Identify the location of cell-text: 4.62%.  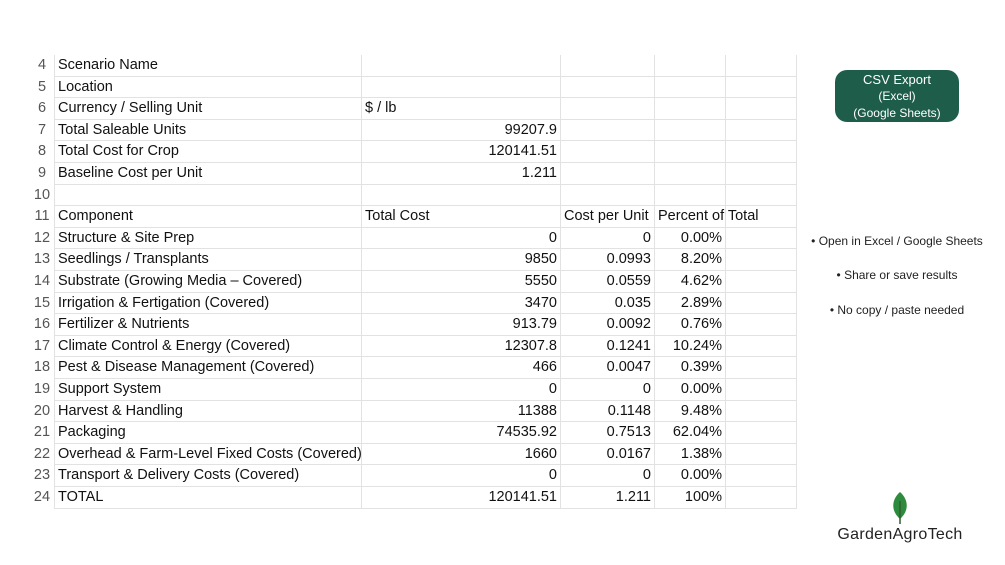
(701, 281).